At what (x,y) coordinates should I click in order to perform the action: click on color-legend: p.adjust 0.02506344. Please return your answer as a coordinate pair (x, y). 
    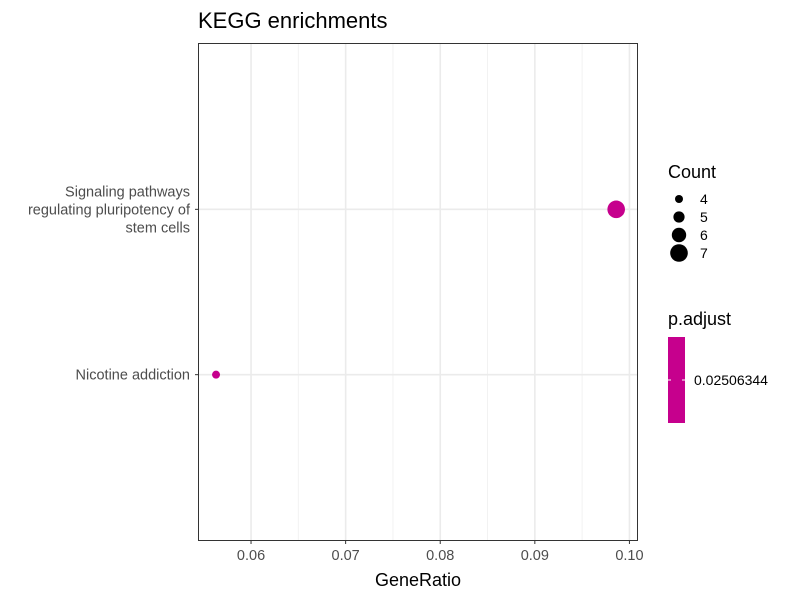
    Looking at the image, I should click on (718, 366).